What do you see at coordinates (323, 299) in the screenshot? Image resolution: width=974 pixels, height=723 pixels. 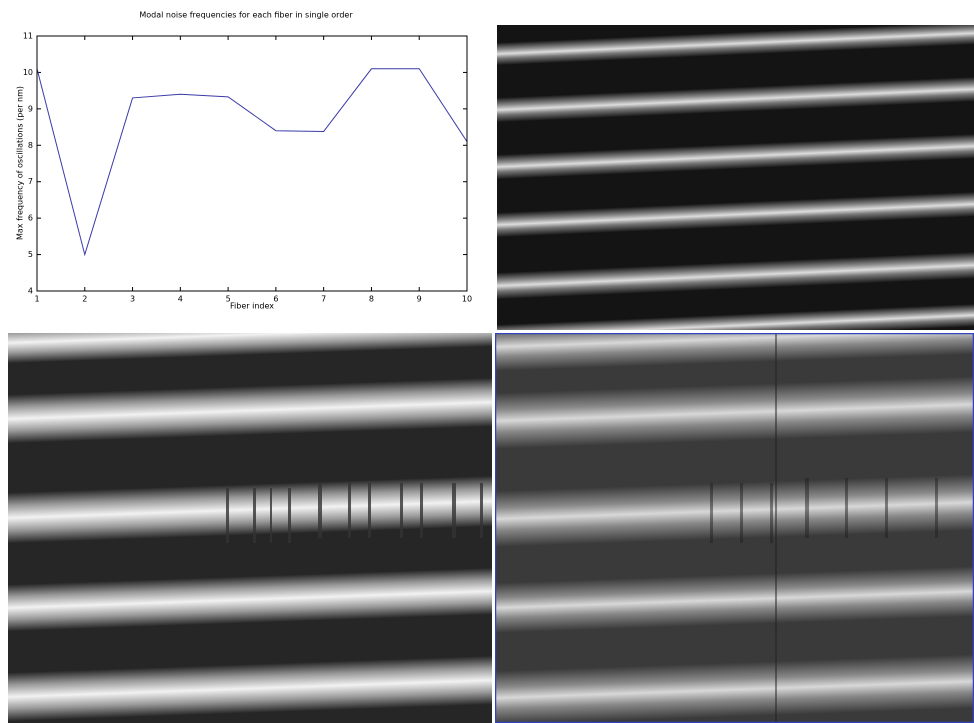 I see `x-tick-label: 7` at bounding box center [323, 299].